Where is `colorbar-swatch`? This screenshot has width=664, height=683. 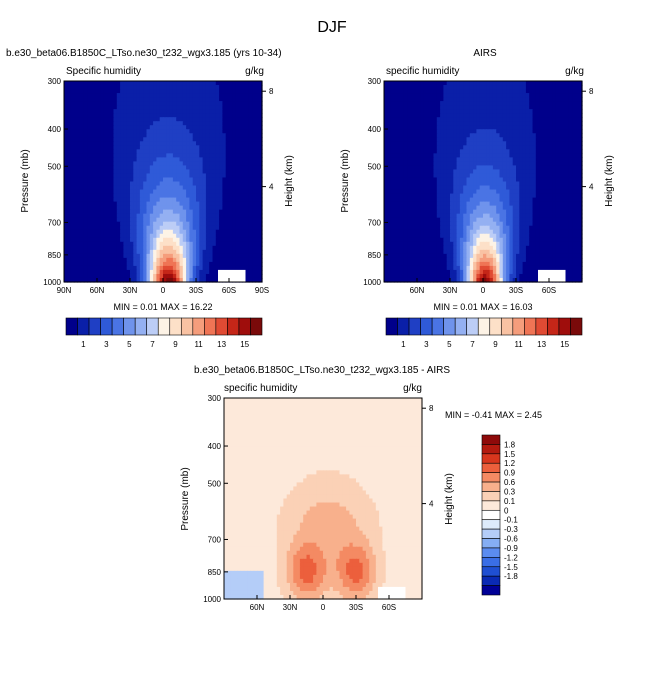
colorbar-swatch is located at coordinates (198, 326).